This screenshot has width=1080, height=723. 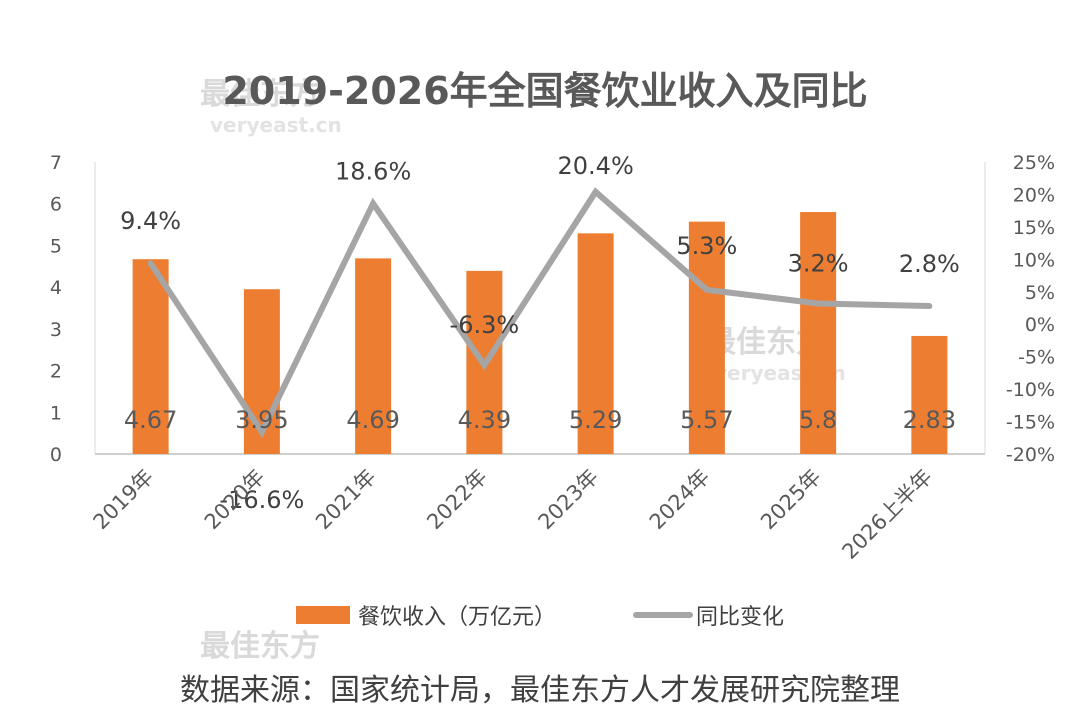 I want to click on line-value-label: -6.3%, so click(x=485, y=325).